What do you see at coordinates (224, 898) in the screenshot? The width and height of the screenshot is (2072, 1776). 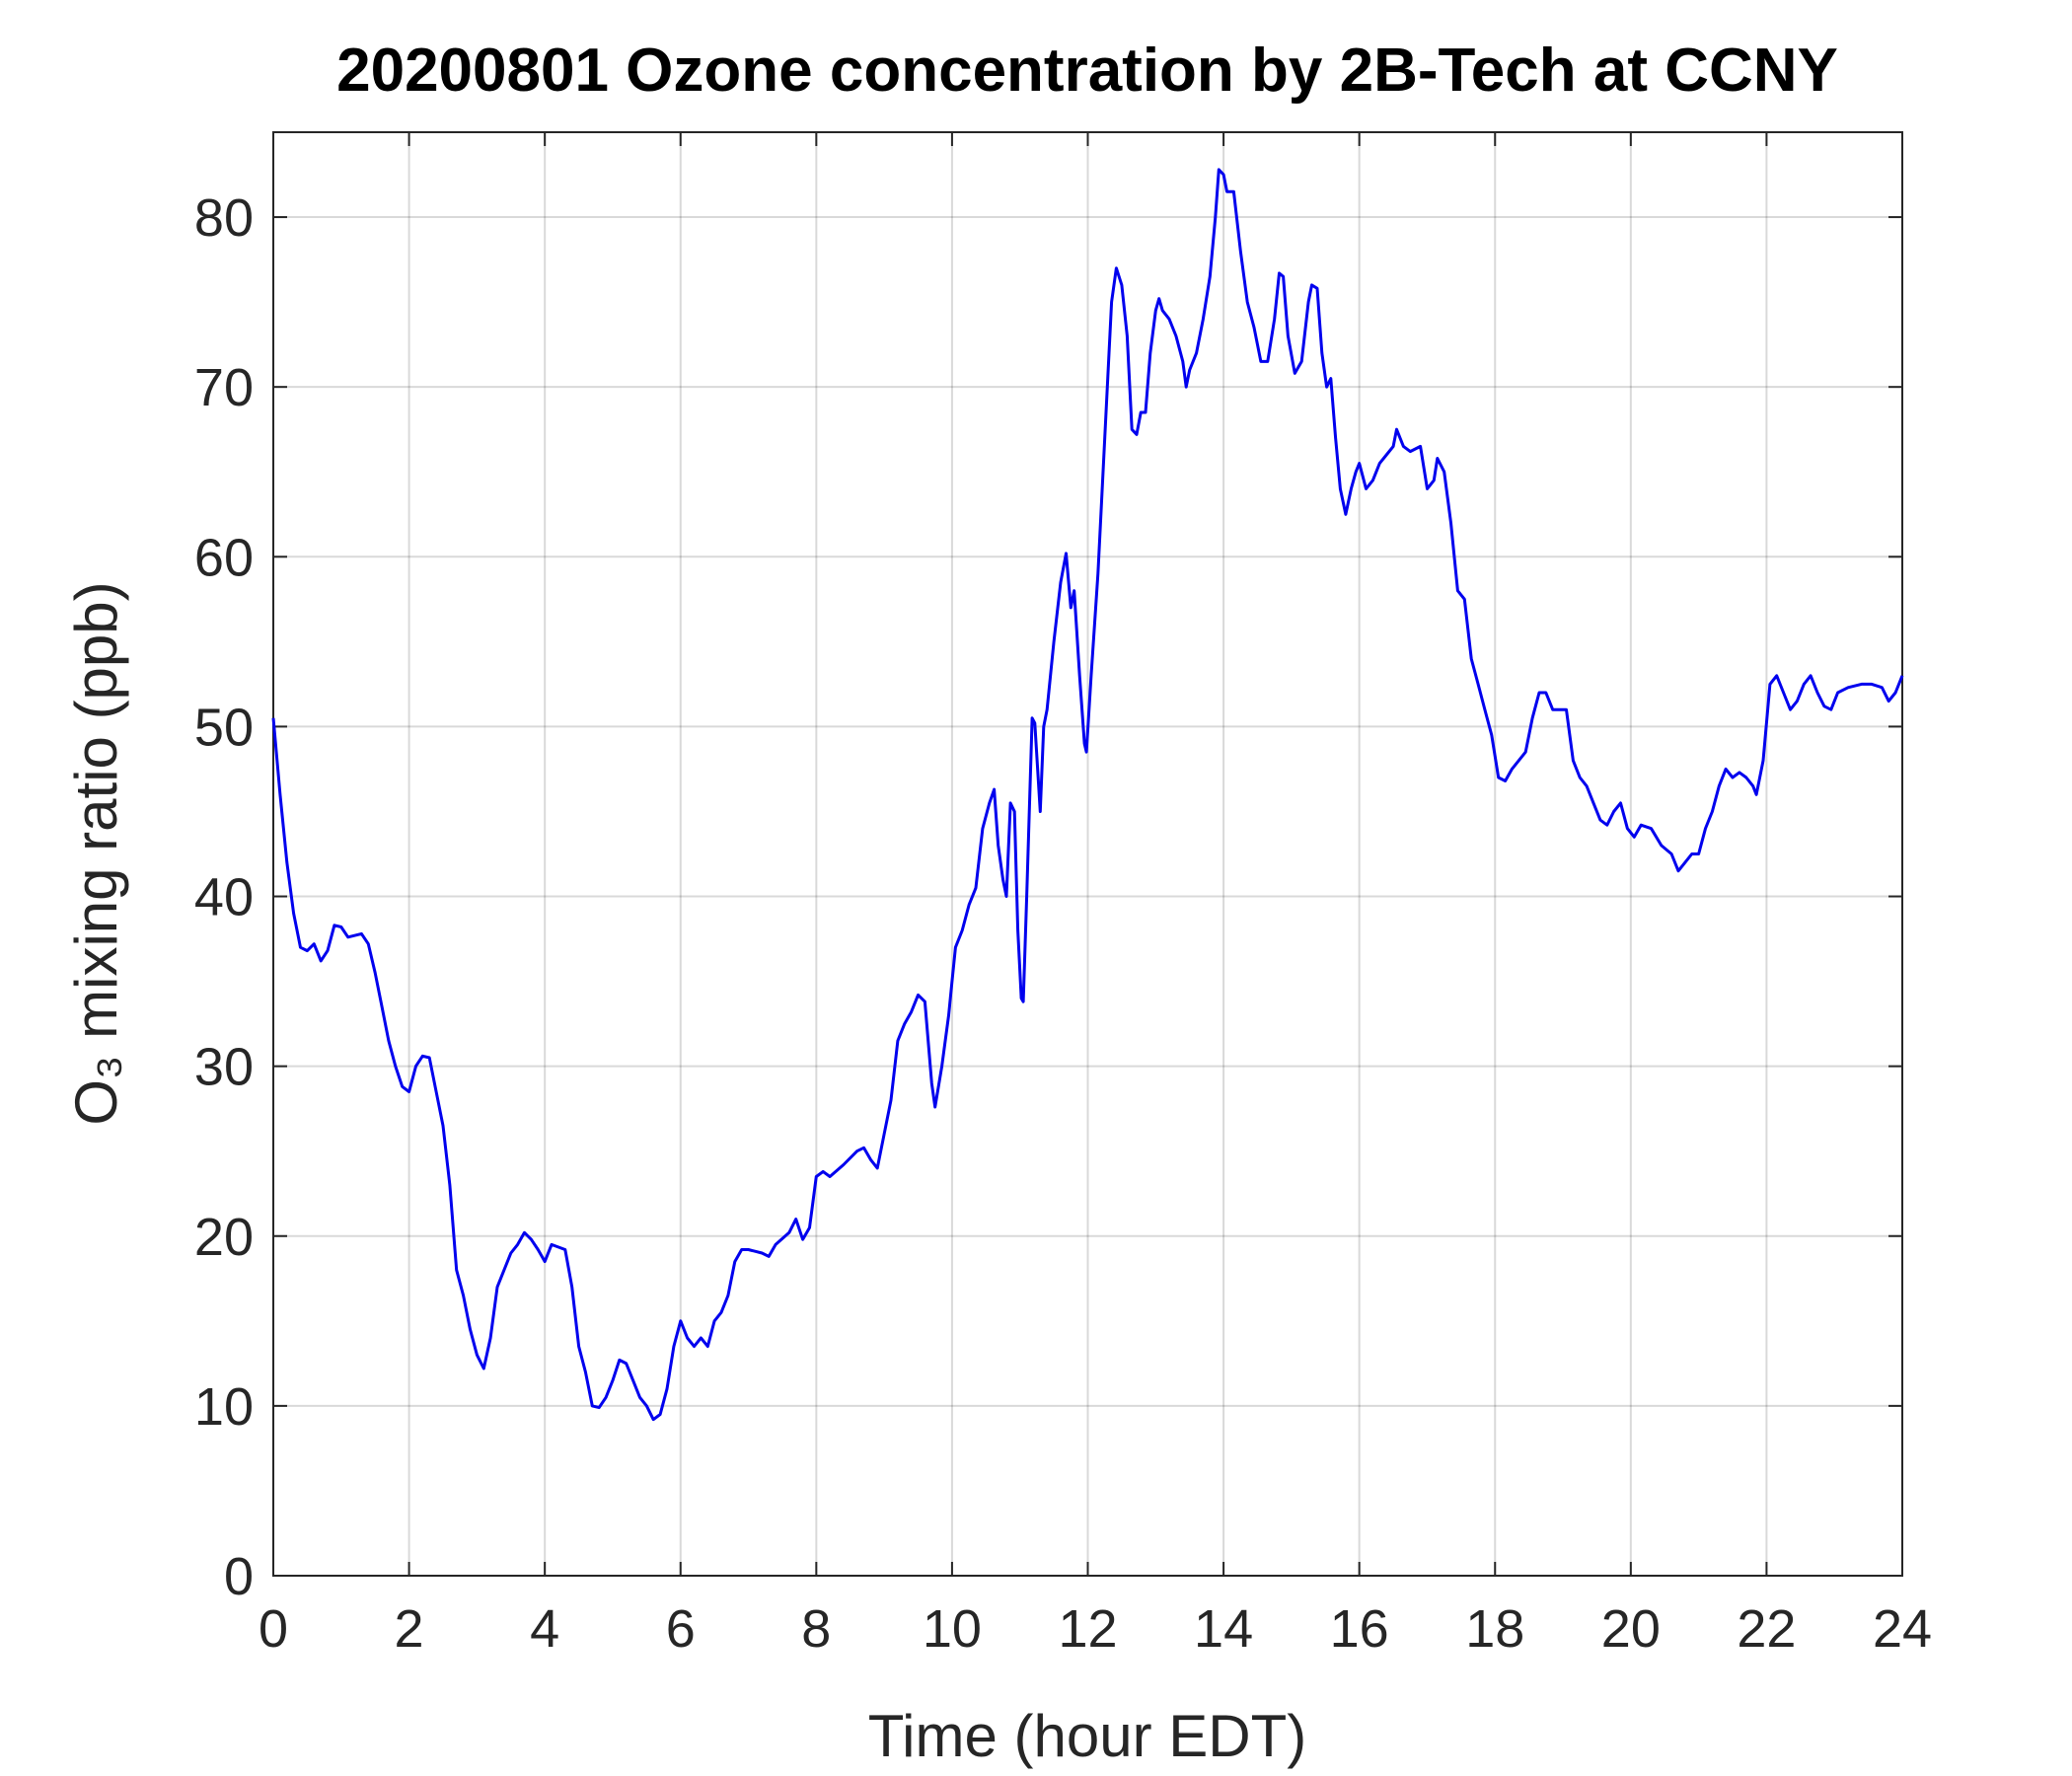 I see `y-tick-label: 40` at bounding box center [224, 898].